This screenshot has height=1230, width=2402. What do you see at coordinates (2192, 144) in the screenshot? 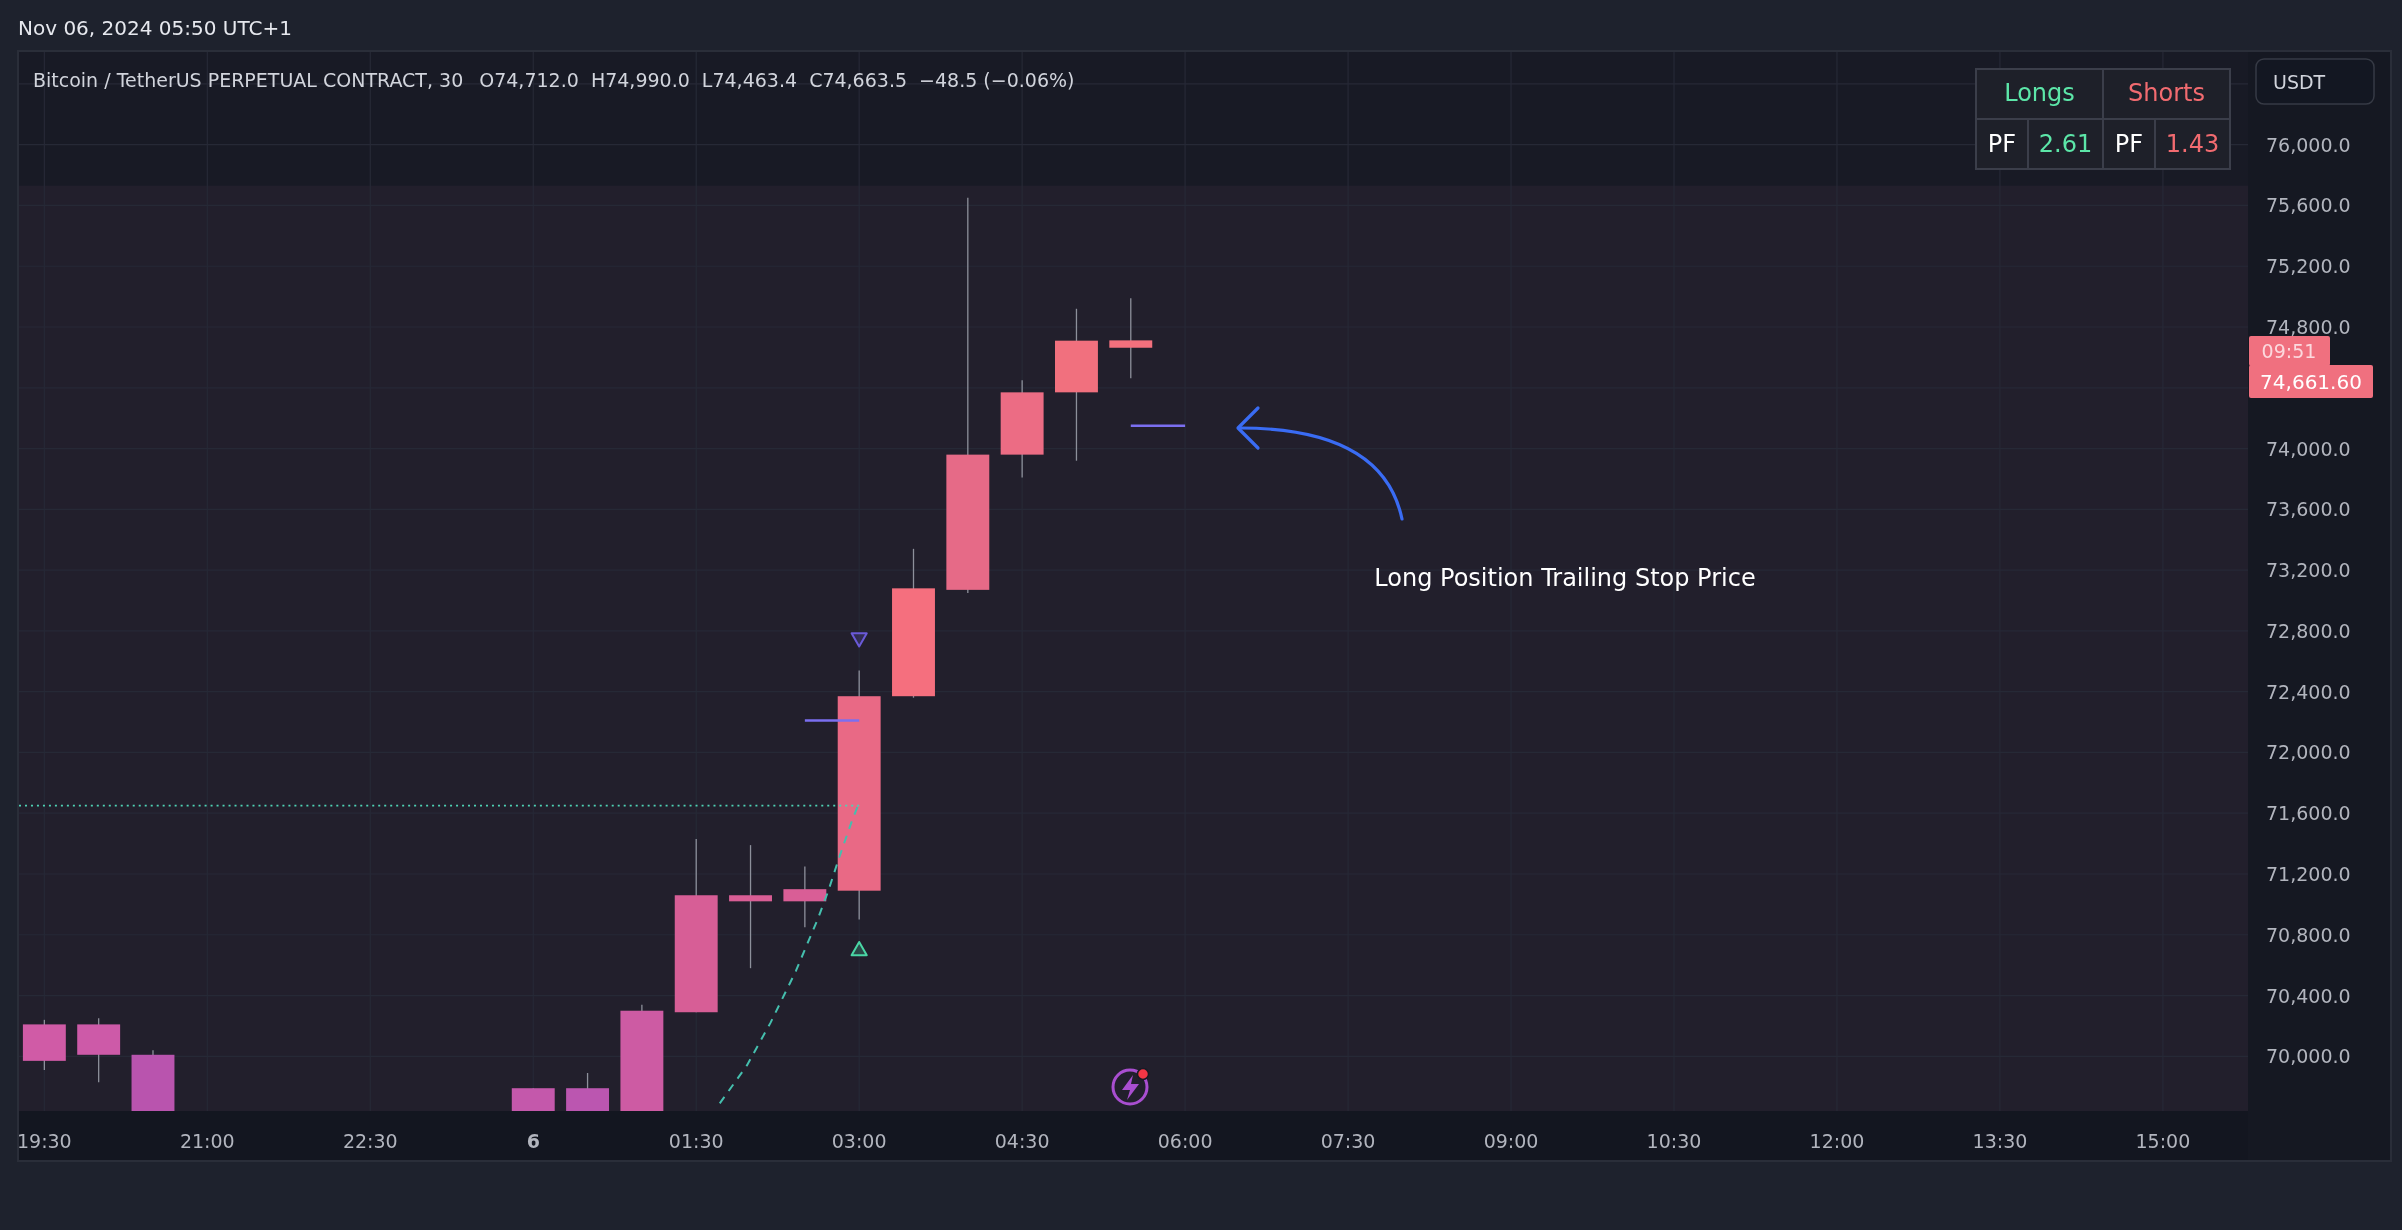
I see `annotation: 1.43` at bounding box center [2192, 144].